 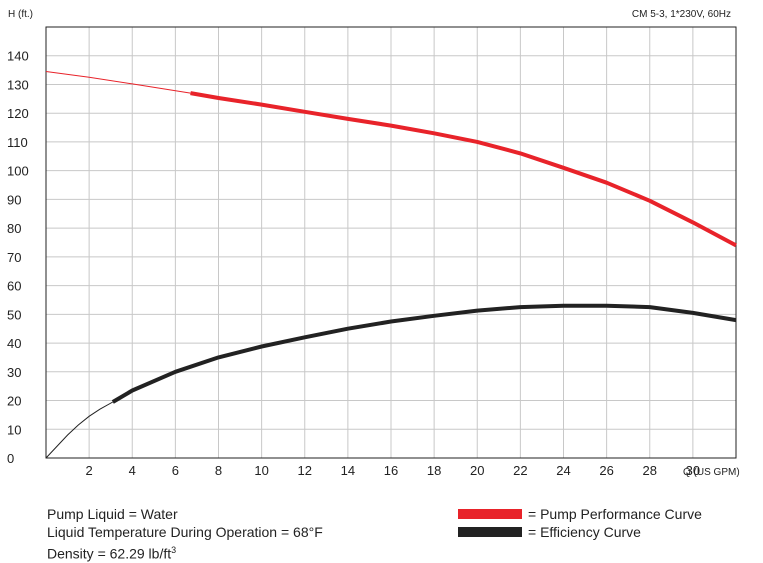 I want to click on y-axis-ticks: 0 10 20 30 40 50 60 70 80 90 100 110 120 130 140, so click(x=18, y=257).